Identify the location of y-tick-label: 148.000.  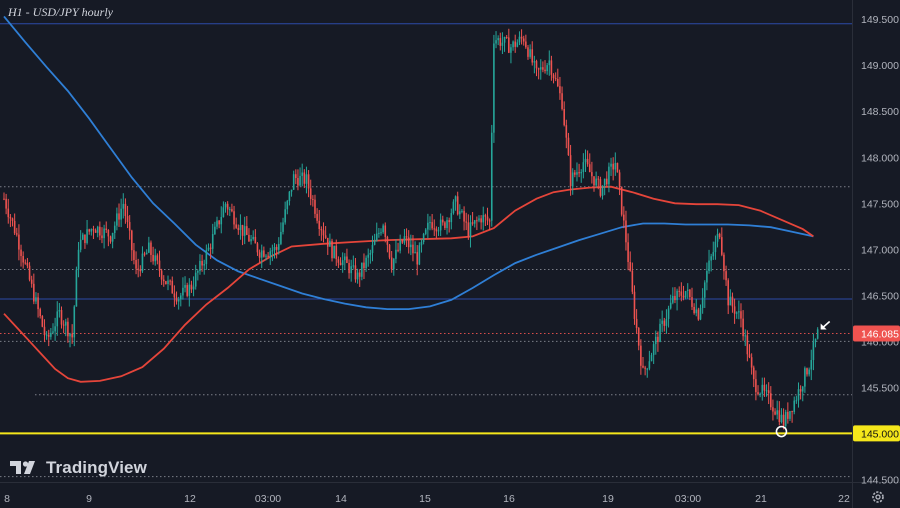
(880, 158).